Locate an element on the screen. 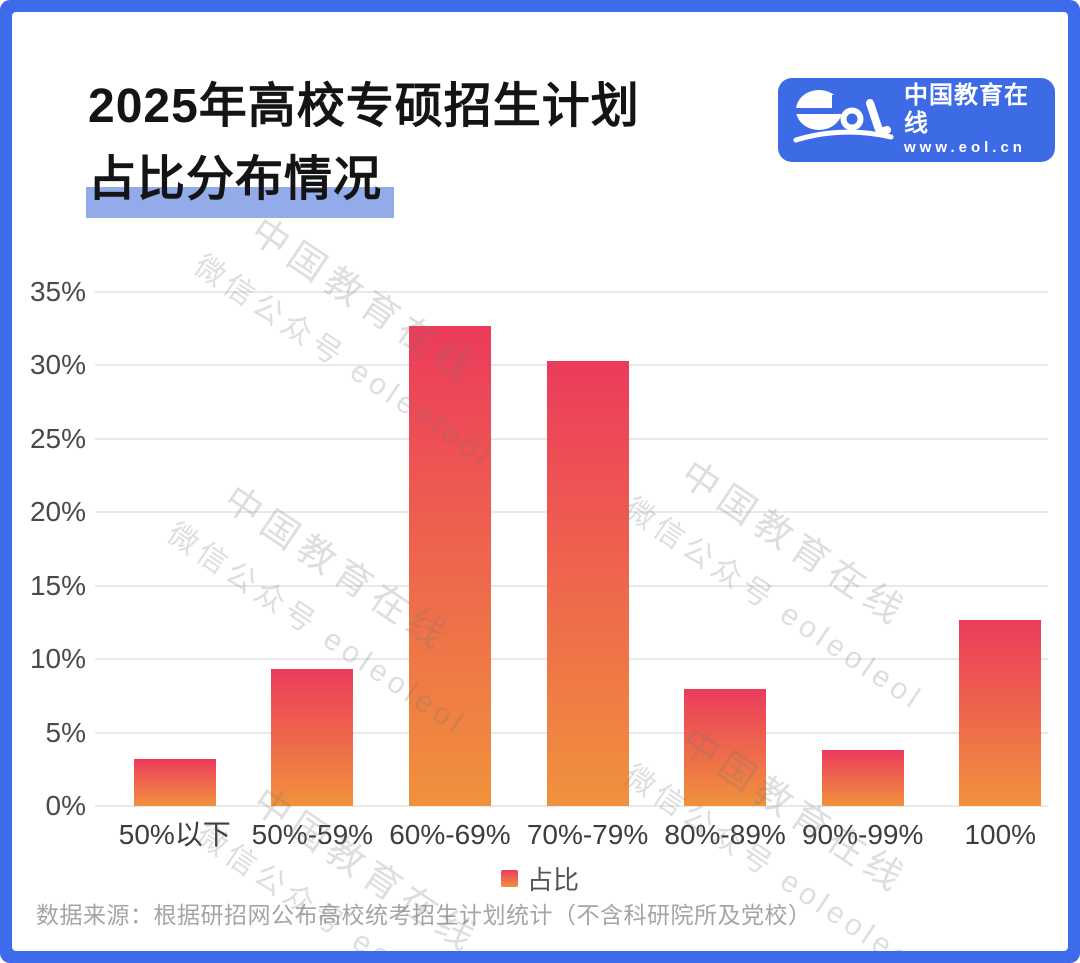  eol-logo-badge: 中国教育在线 www.eol.cn is located at coordinates (916, 120).